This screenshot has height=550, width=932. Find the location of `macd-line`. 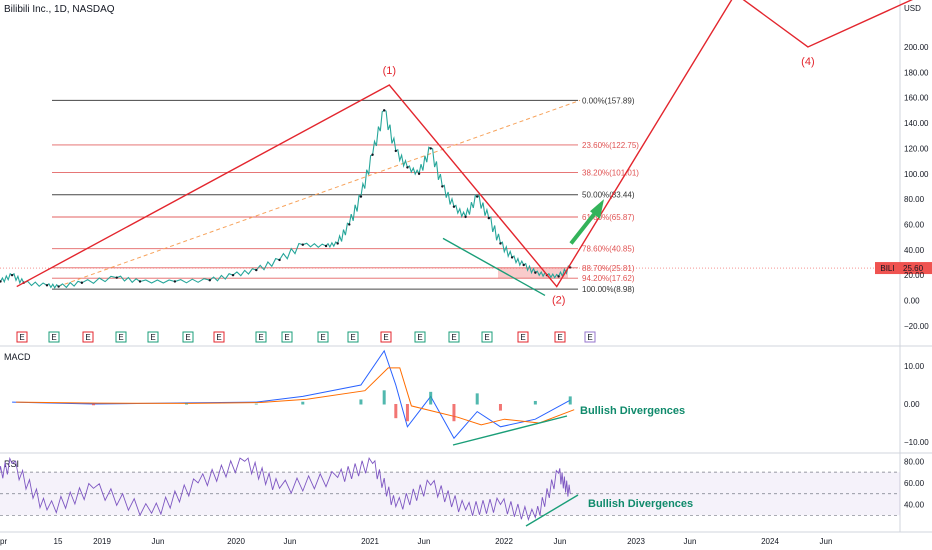

macd-line is located at coordinates (291, 394).